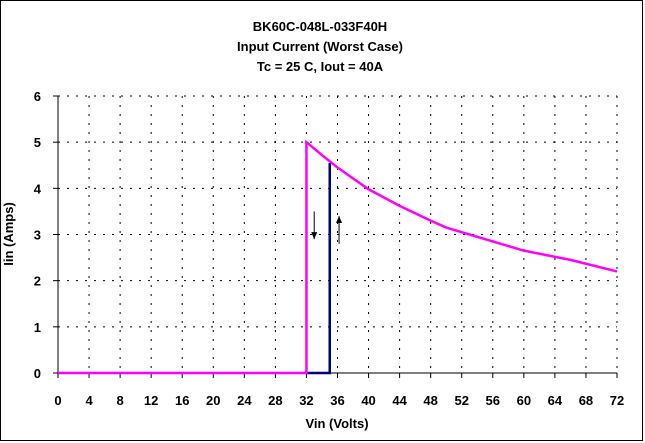  I want to click on arrow-up-head, so click(339, 220).